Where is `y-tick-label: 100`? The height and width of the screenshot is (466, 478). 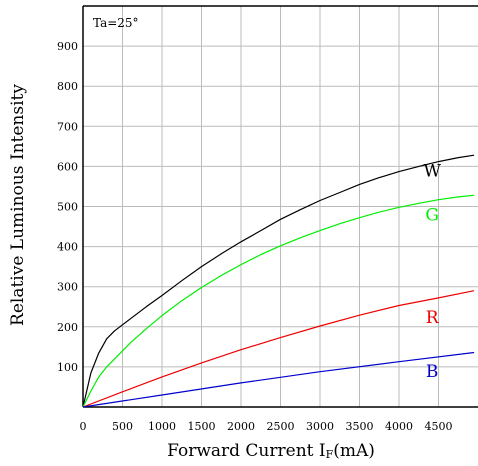
y-tick-label: 100 is located at coordinates (67, 367).